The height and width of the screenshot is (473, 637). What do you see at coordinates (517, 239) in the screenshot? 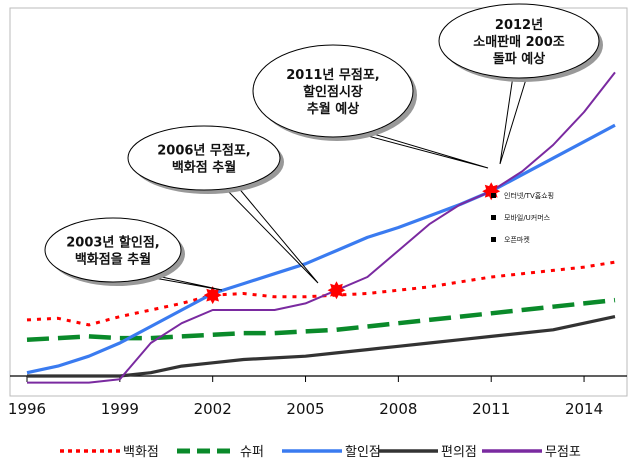
I see `inset-item: 오픈마켓` at bounding box center [517, 239].